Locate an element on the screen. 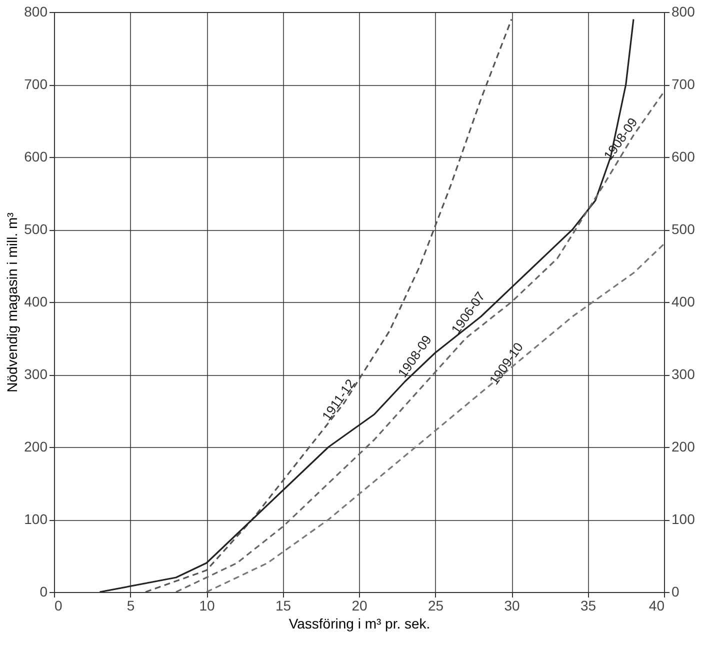 This screenshot has width=701, height=665. y-tick-label: 800 is located at coordinates (36, 12).